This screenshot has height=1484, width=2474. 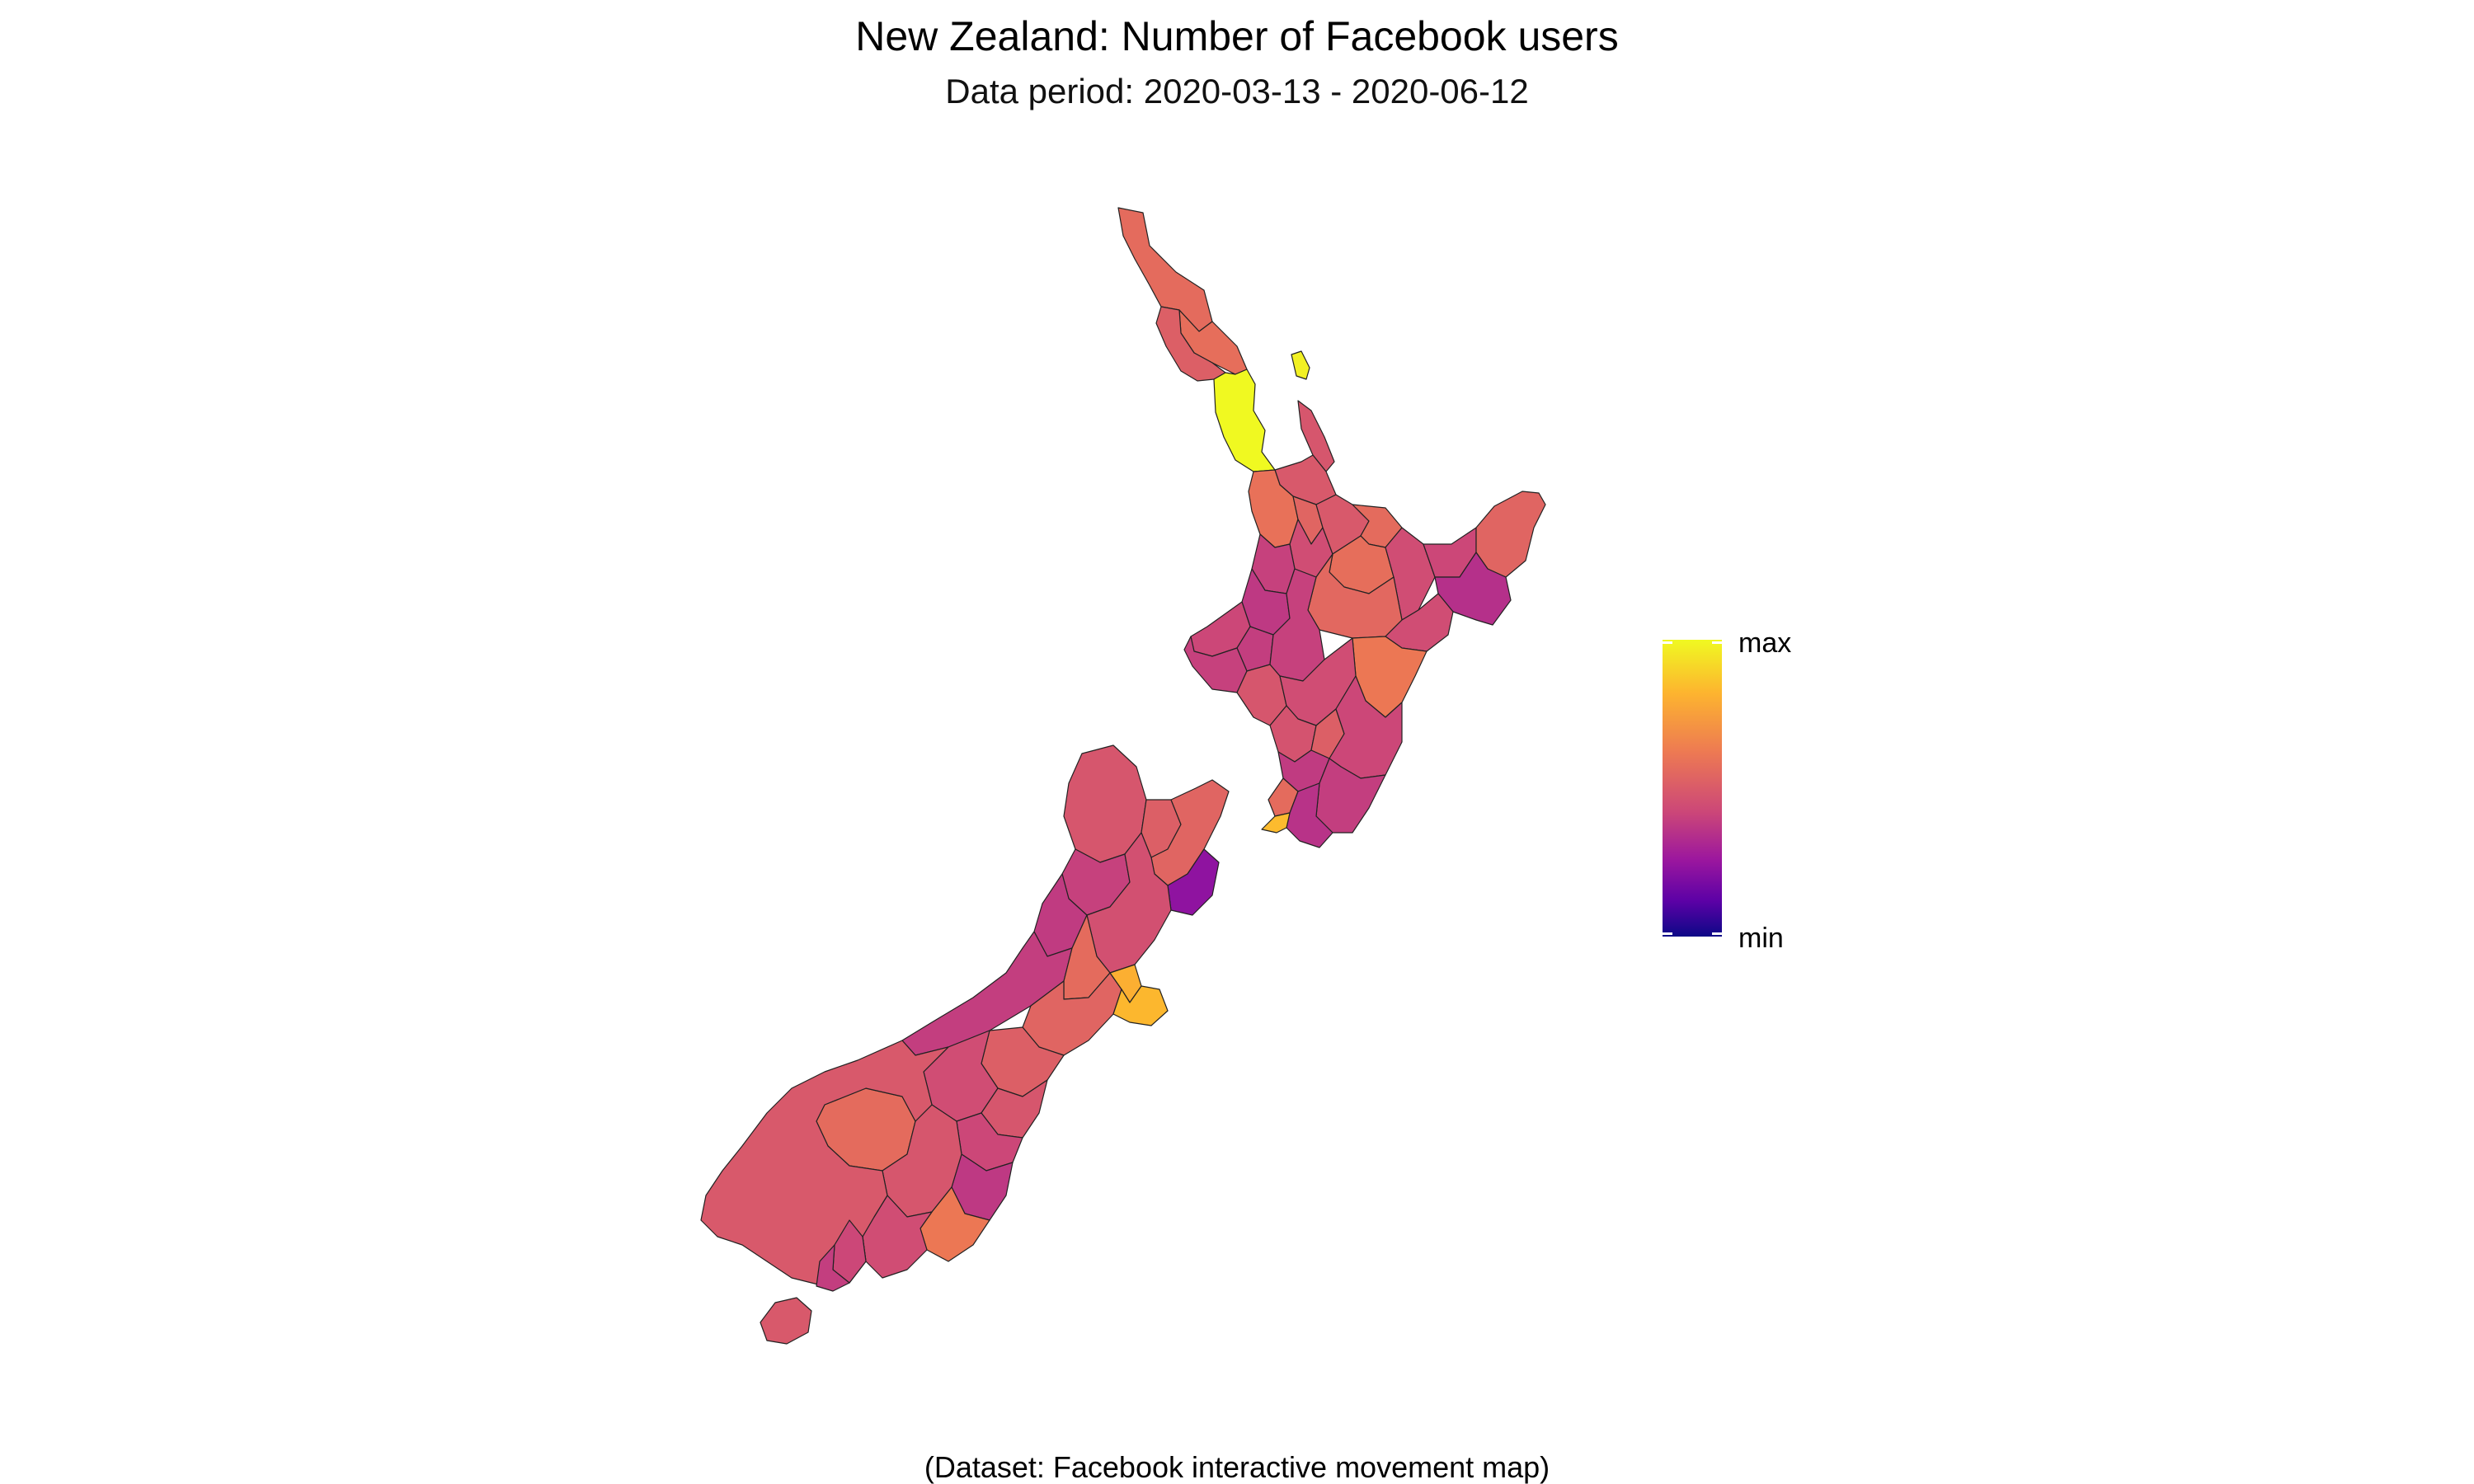 I want to click on map-title: New Zealand: Number of Facebook users, so click(x=1237, y=36).